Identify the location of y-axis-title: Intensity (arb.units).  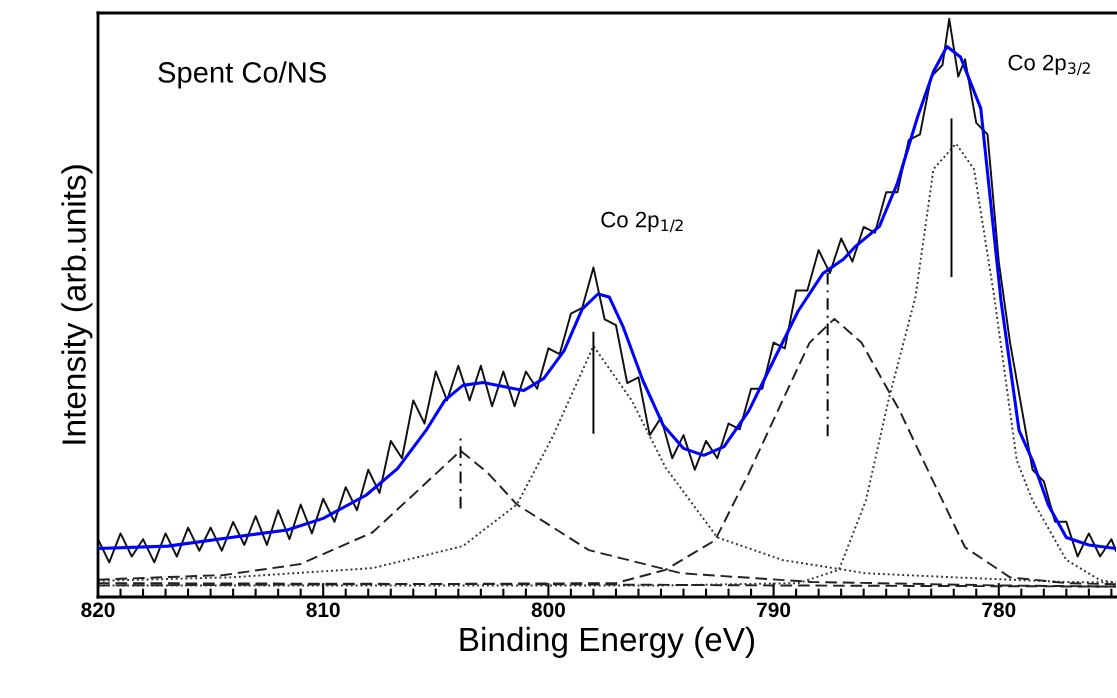
(77, 304).